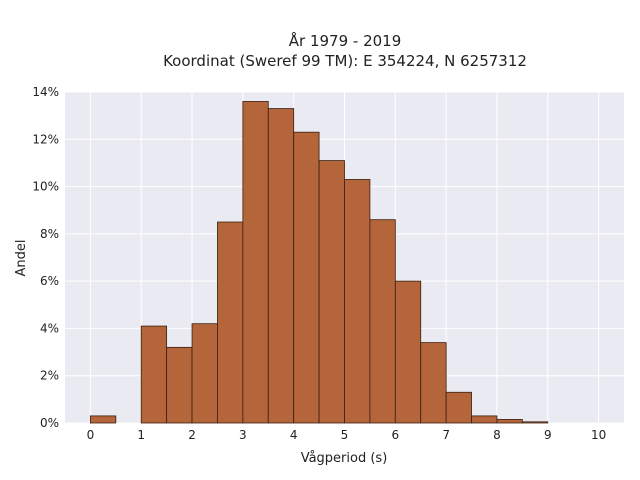  What do you see at coordinates (45, 187) in the screenshot?
I see `y-tick-label: 10%` at bounding box center [45, 187].